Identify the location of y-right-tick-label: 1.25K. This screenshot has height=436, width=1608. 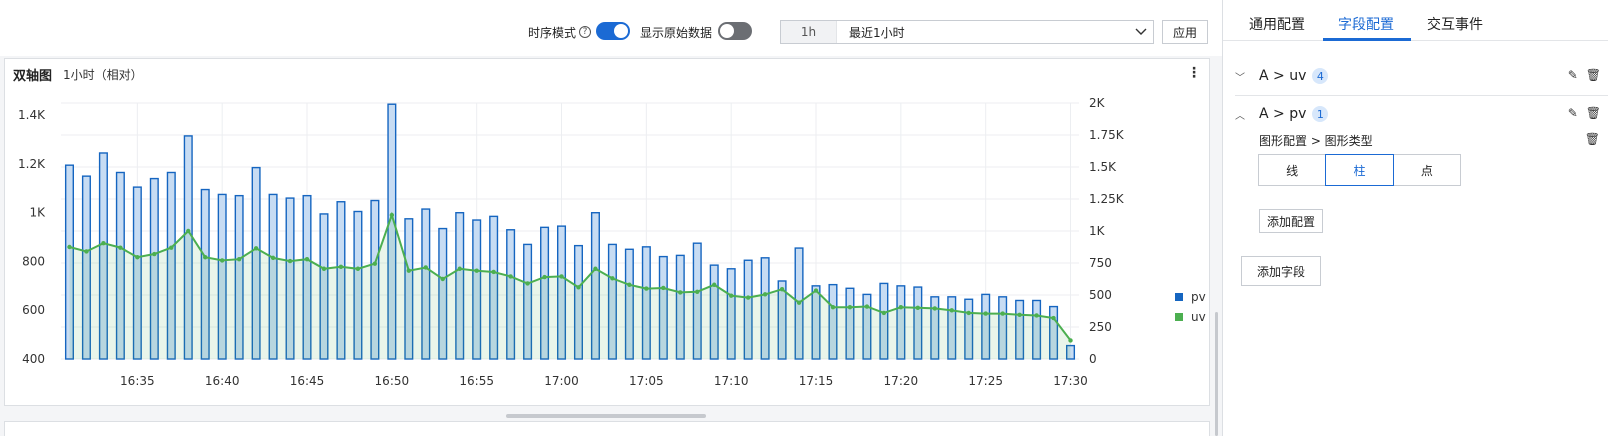
(1107, 199).